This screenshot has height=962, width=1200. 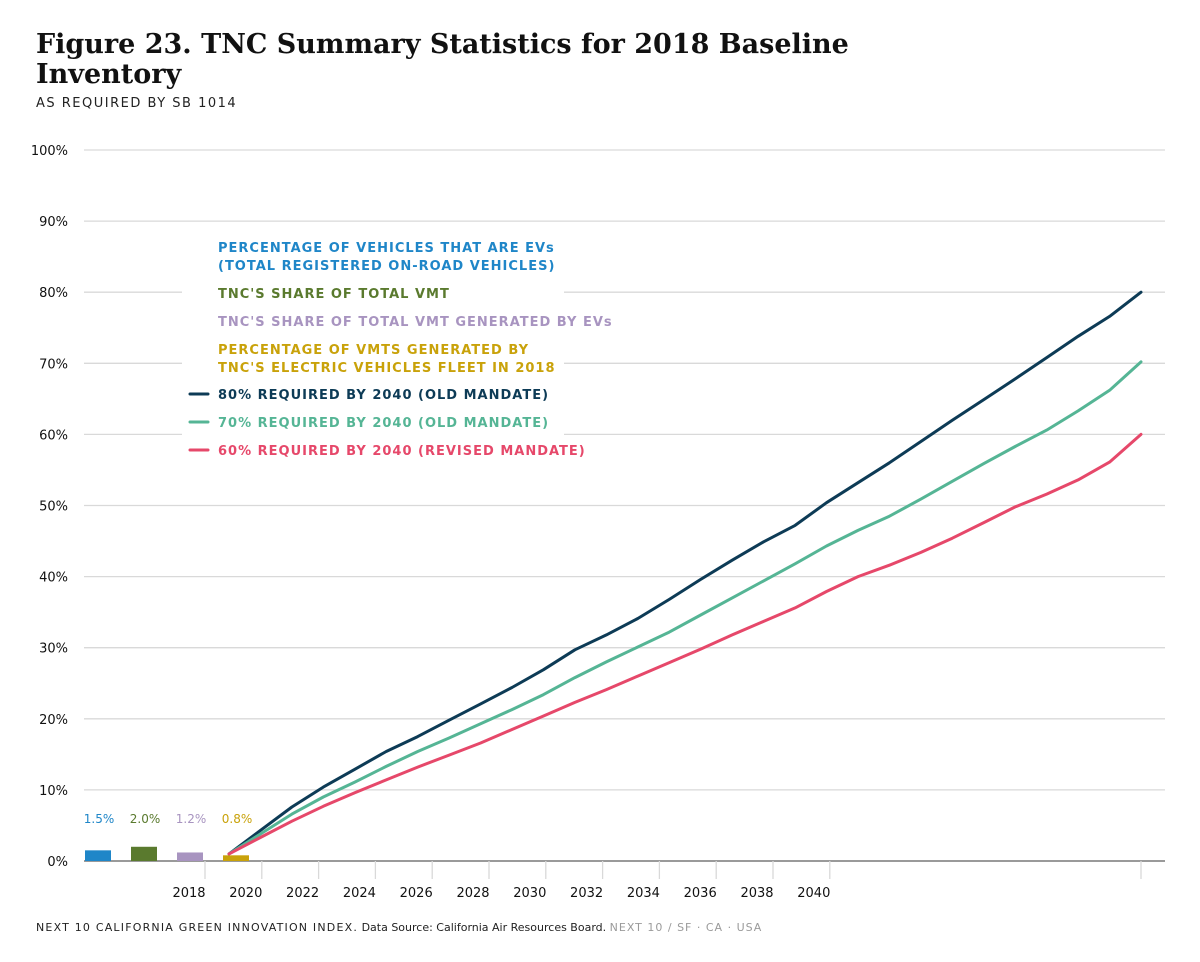 I want to click on y-tick-label: 30%, so click(x=53, y=649).